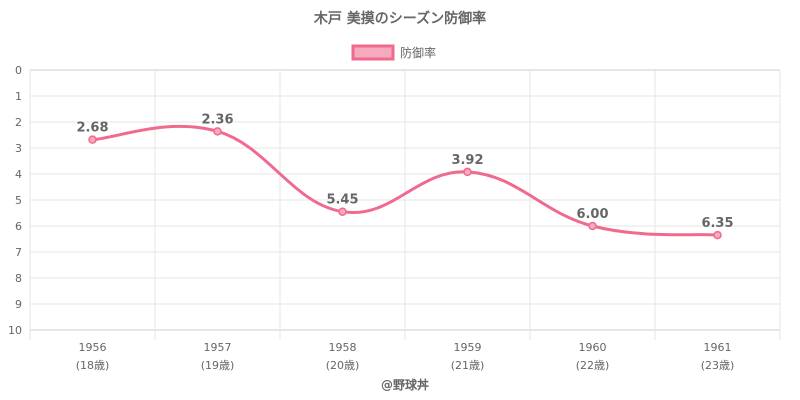 This screenshot has width=800, height=400. Describe the element at coordinates (405, 384) in the screenshot. I see `footer-credit: @野球丼` at that location.